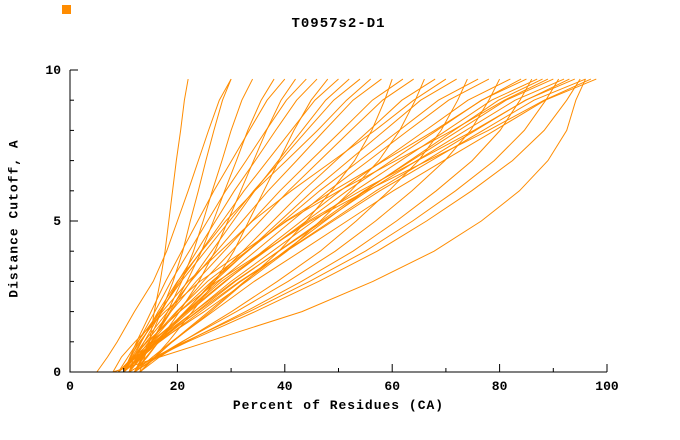 Image resolution: width=680 pixels, height=440 pixels. What do you see at coordinates (338, 24) in the screenshot?
I see `chart-title: T0957s2-D1` at bounding box center [338, 24].